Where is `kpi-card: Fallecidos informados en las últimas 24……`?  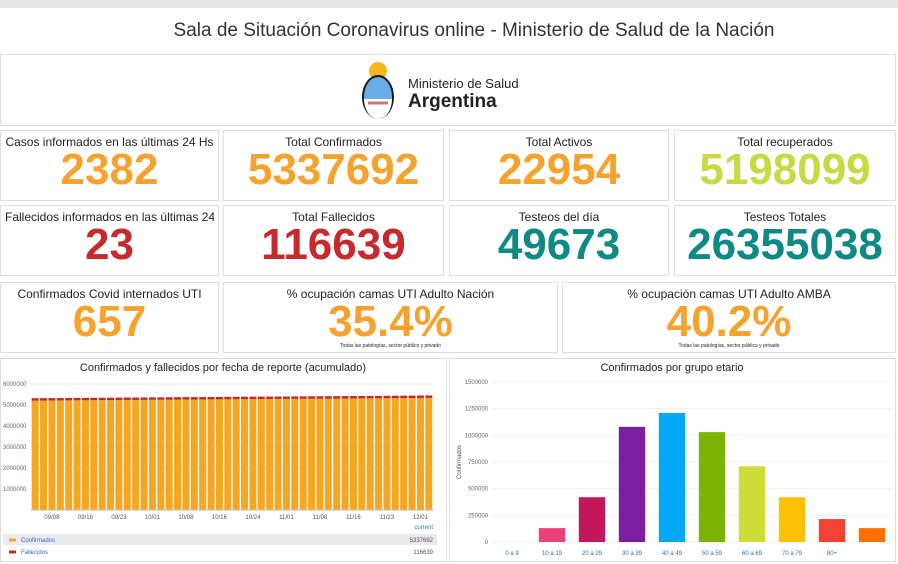
kpi-card: Fallecidos informados en las últimas 24…… is located at coordinates (109, 240).